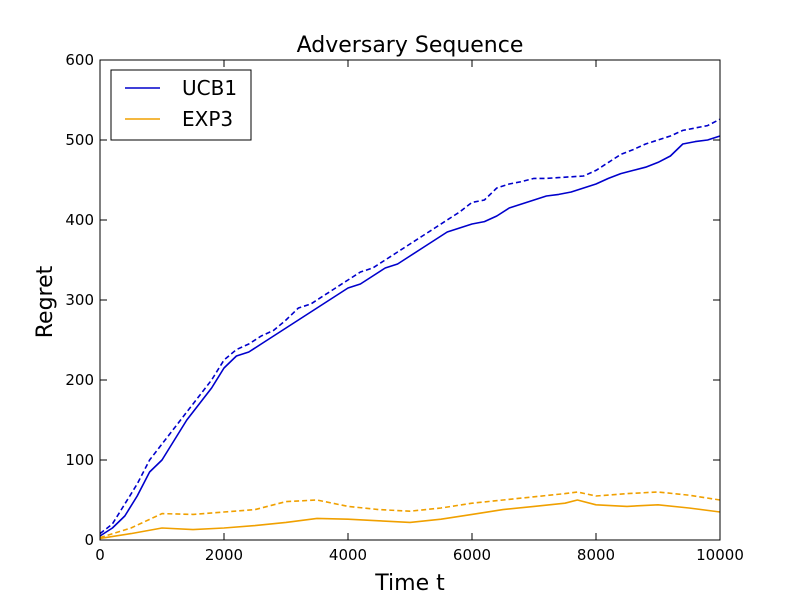 This screenshot has height=600, width=800. What do you see at coordinates (45, 301) in the screenshot?
I see `y-axis-label: Regret` at bounding box center [45, 301].